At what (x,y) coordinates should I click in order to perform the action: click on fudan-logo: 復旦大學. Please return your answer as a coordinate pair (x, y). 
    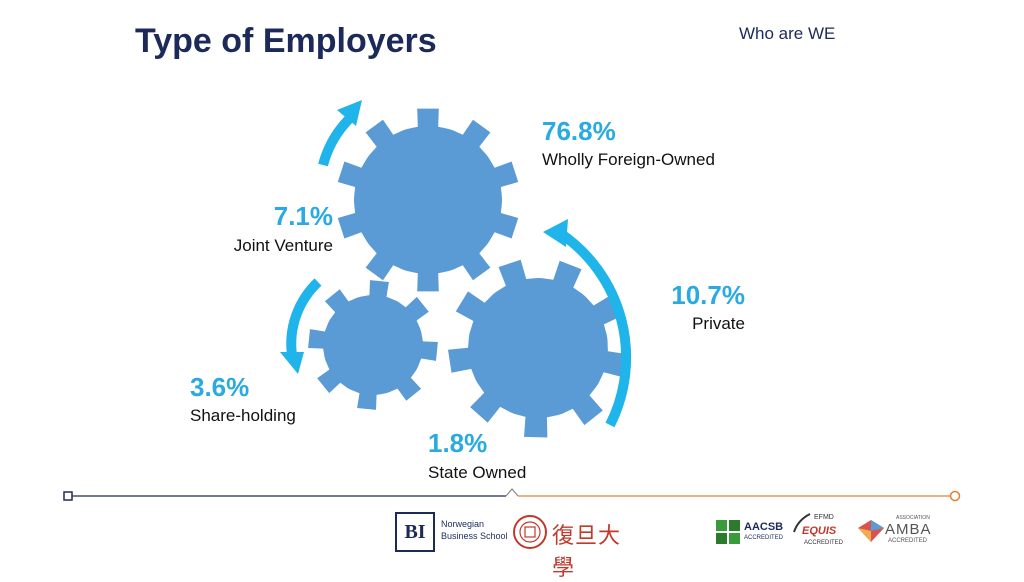
    Looking at the image, I should click on (577, 547).